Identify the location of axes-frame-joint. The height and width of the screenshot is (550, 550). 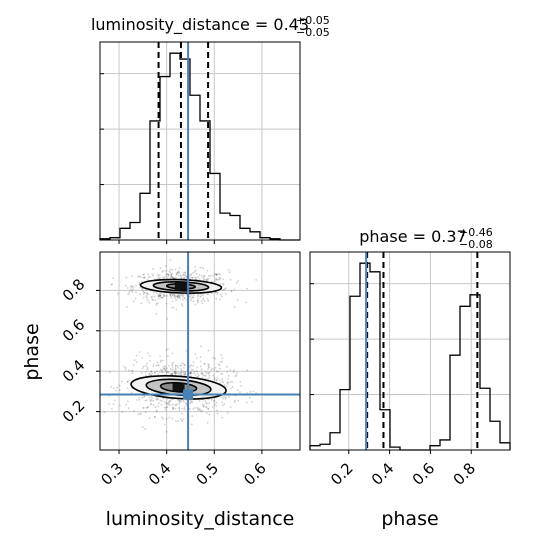
(200, 351).